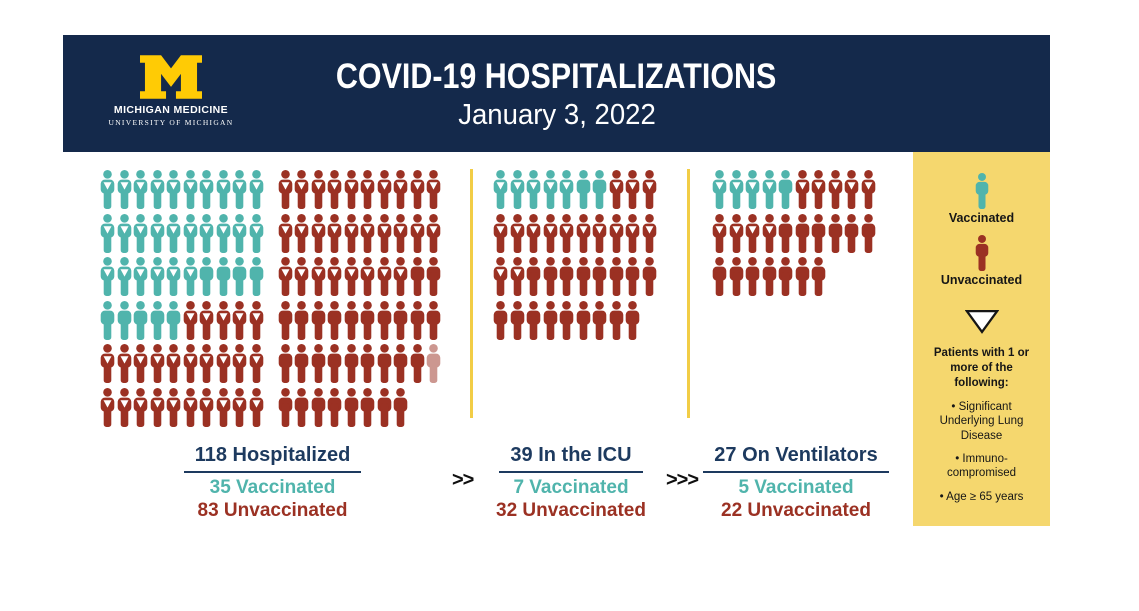 This screenshot has width=1139, height=611. Describe the element at coordinates (272, 458) in the screenshot. I see `hospitalized-total-label: 118 Hospitalized` at that location.